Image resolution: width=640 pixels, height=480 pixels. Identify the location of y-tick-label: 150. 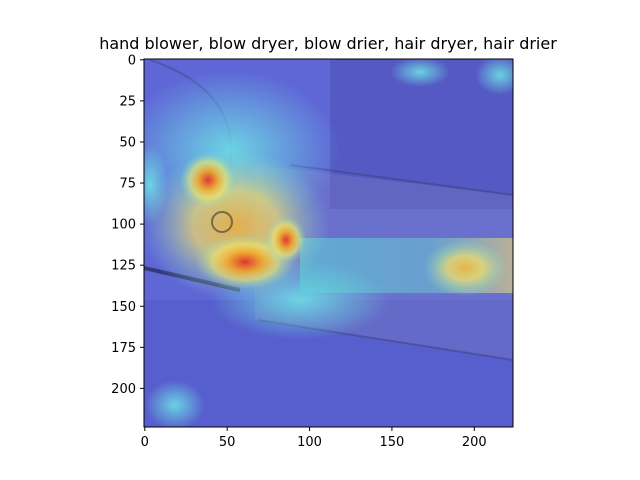
(123, 307).